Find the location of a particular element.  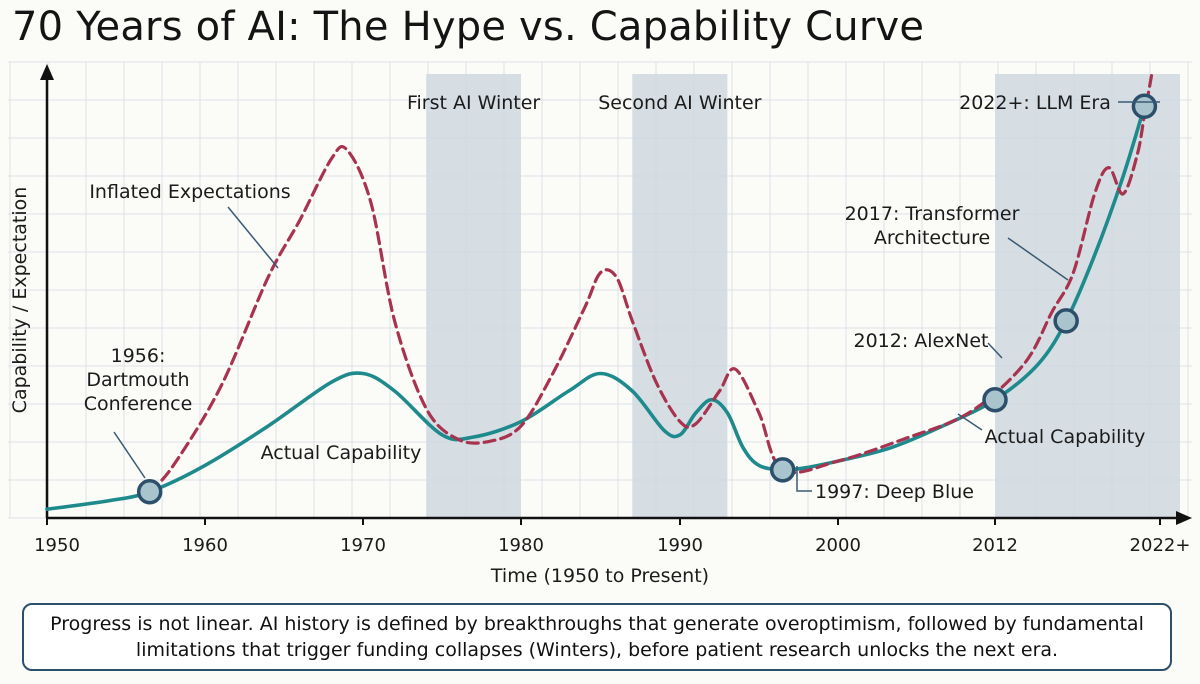

milestone-label: 1956: Dartmouth Conference is located at coordinates (138, 380).